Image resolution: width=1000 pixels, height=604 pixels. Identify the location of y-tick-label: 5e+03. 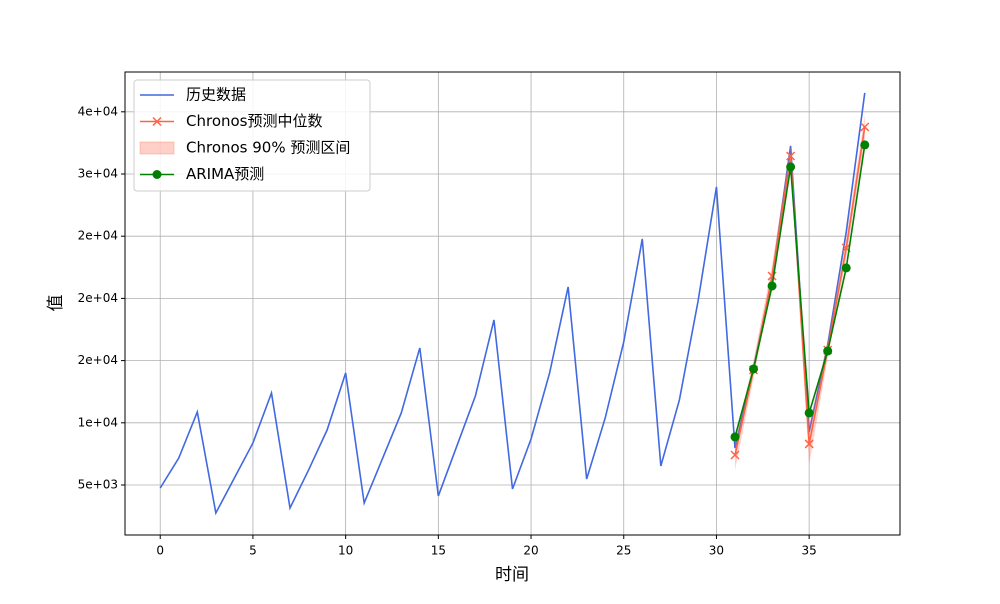
(98, 485).